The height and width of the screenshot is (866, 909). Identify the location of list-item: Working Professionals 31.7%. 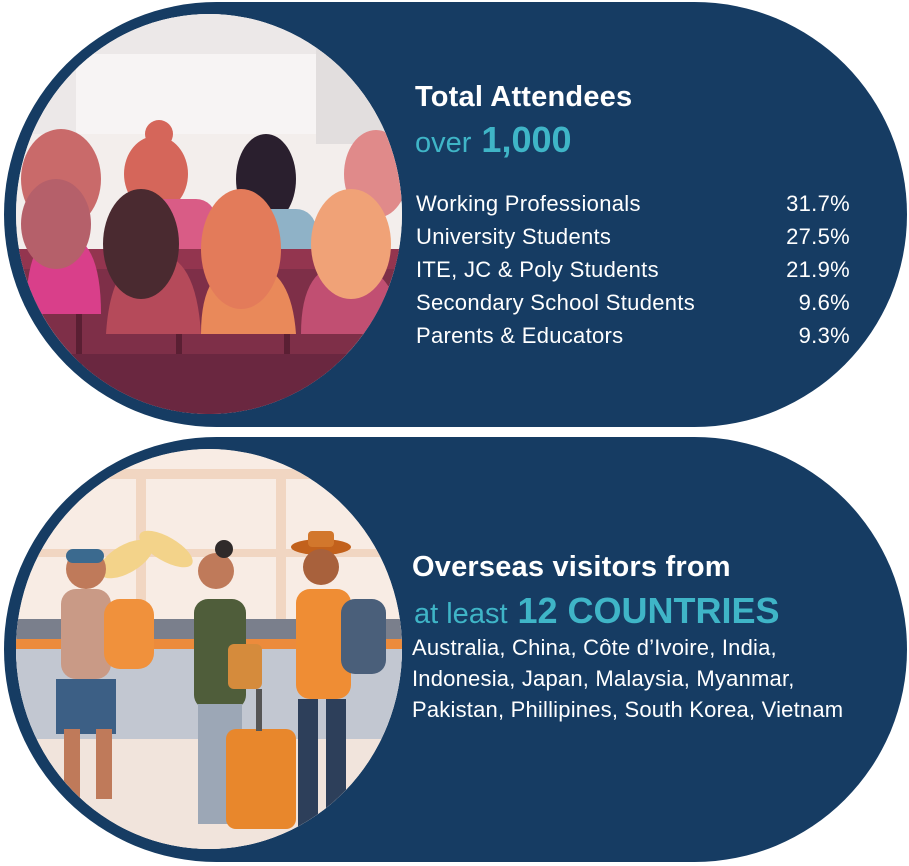
(633, 203).